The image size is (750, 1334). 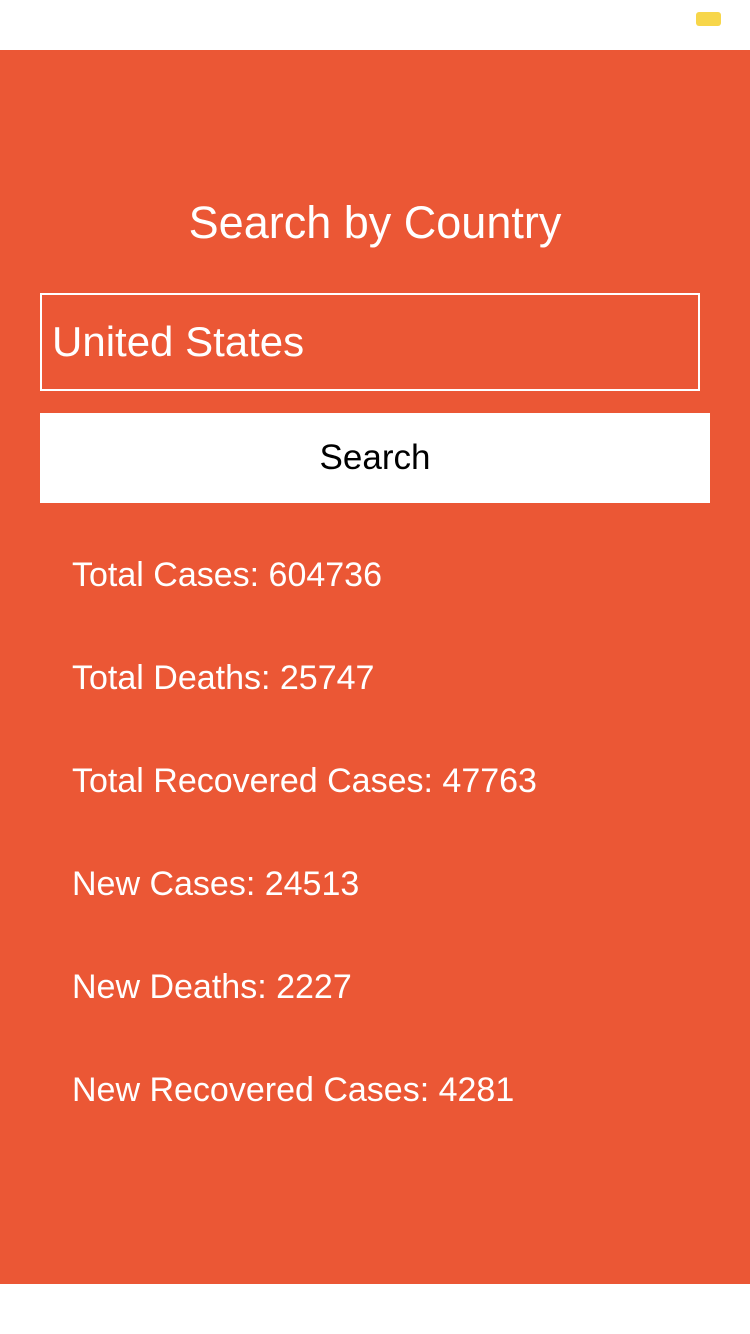 I want to click on stat-value: 24513, so click(x=312, y=884).